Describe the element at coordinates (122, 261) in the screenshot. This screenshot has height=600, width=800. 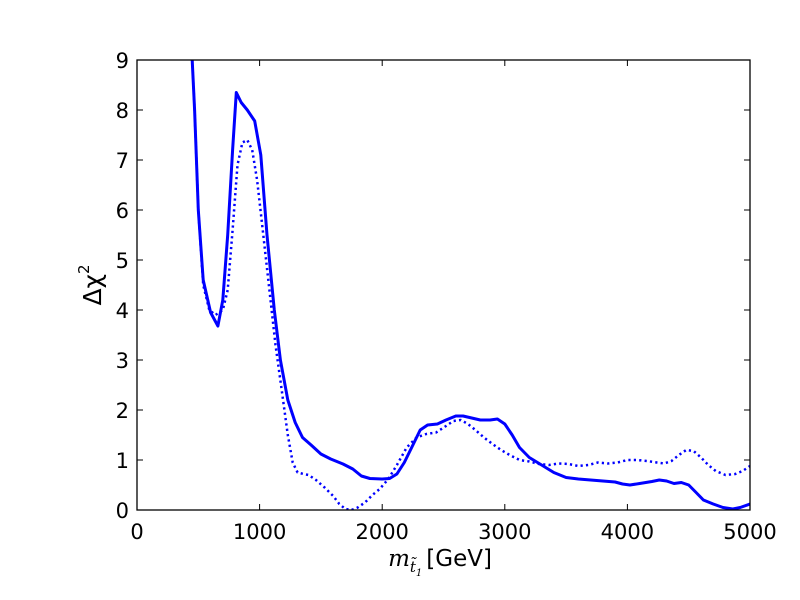
I see `y-tick-label: 5` at that location.